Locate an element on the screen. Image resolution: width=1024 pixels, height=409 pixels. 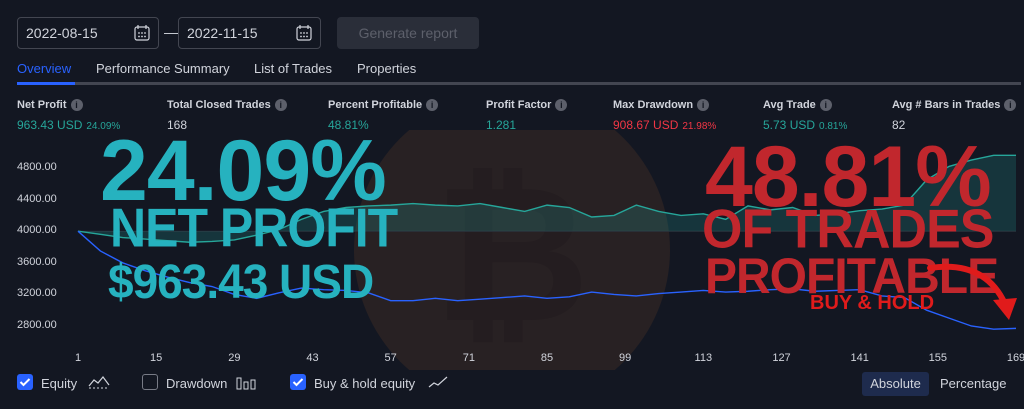
x-tick-label: 1 is located at coordinates (78, 358).